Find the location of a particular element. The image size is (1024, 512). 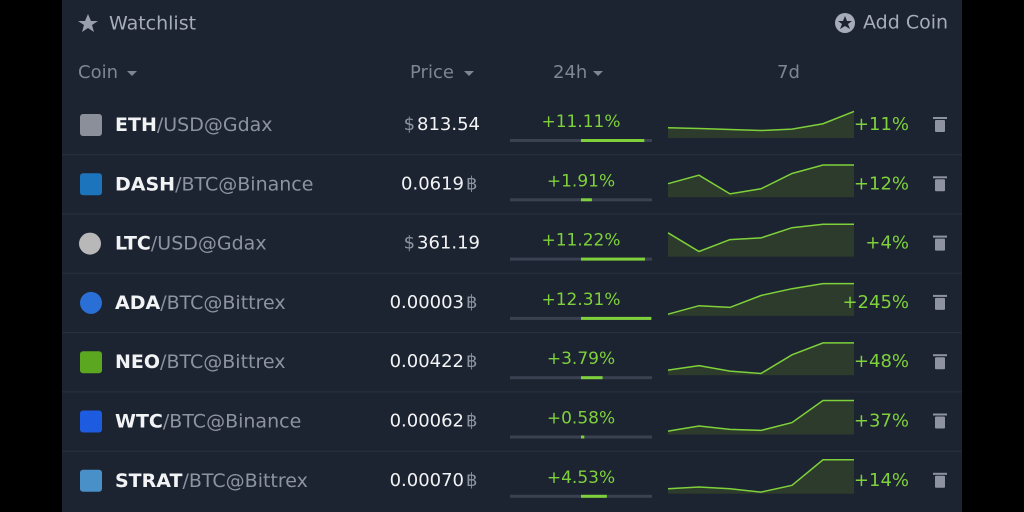

change-24h: +1.91% is located at coordinates (581, 181).